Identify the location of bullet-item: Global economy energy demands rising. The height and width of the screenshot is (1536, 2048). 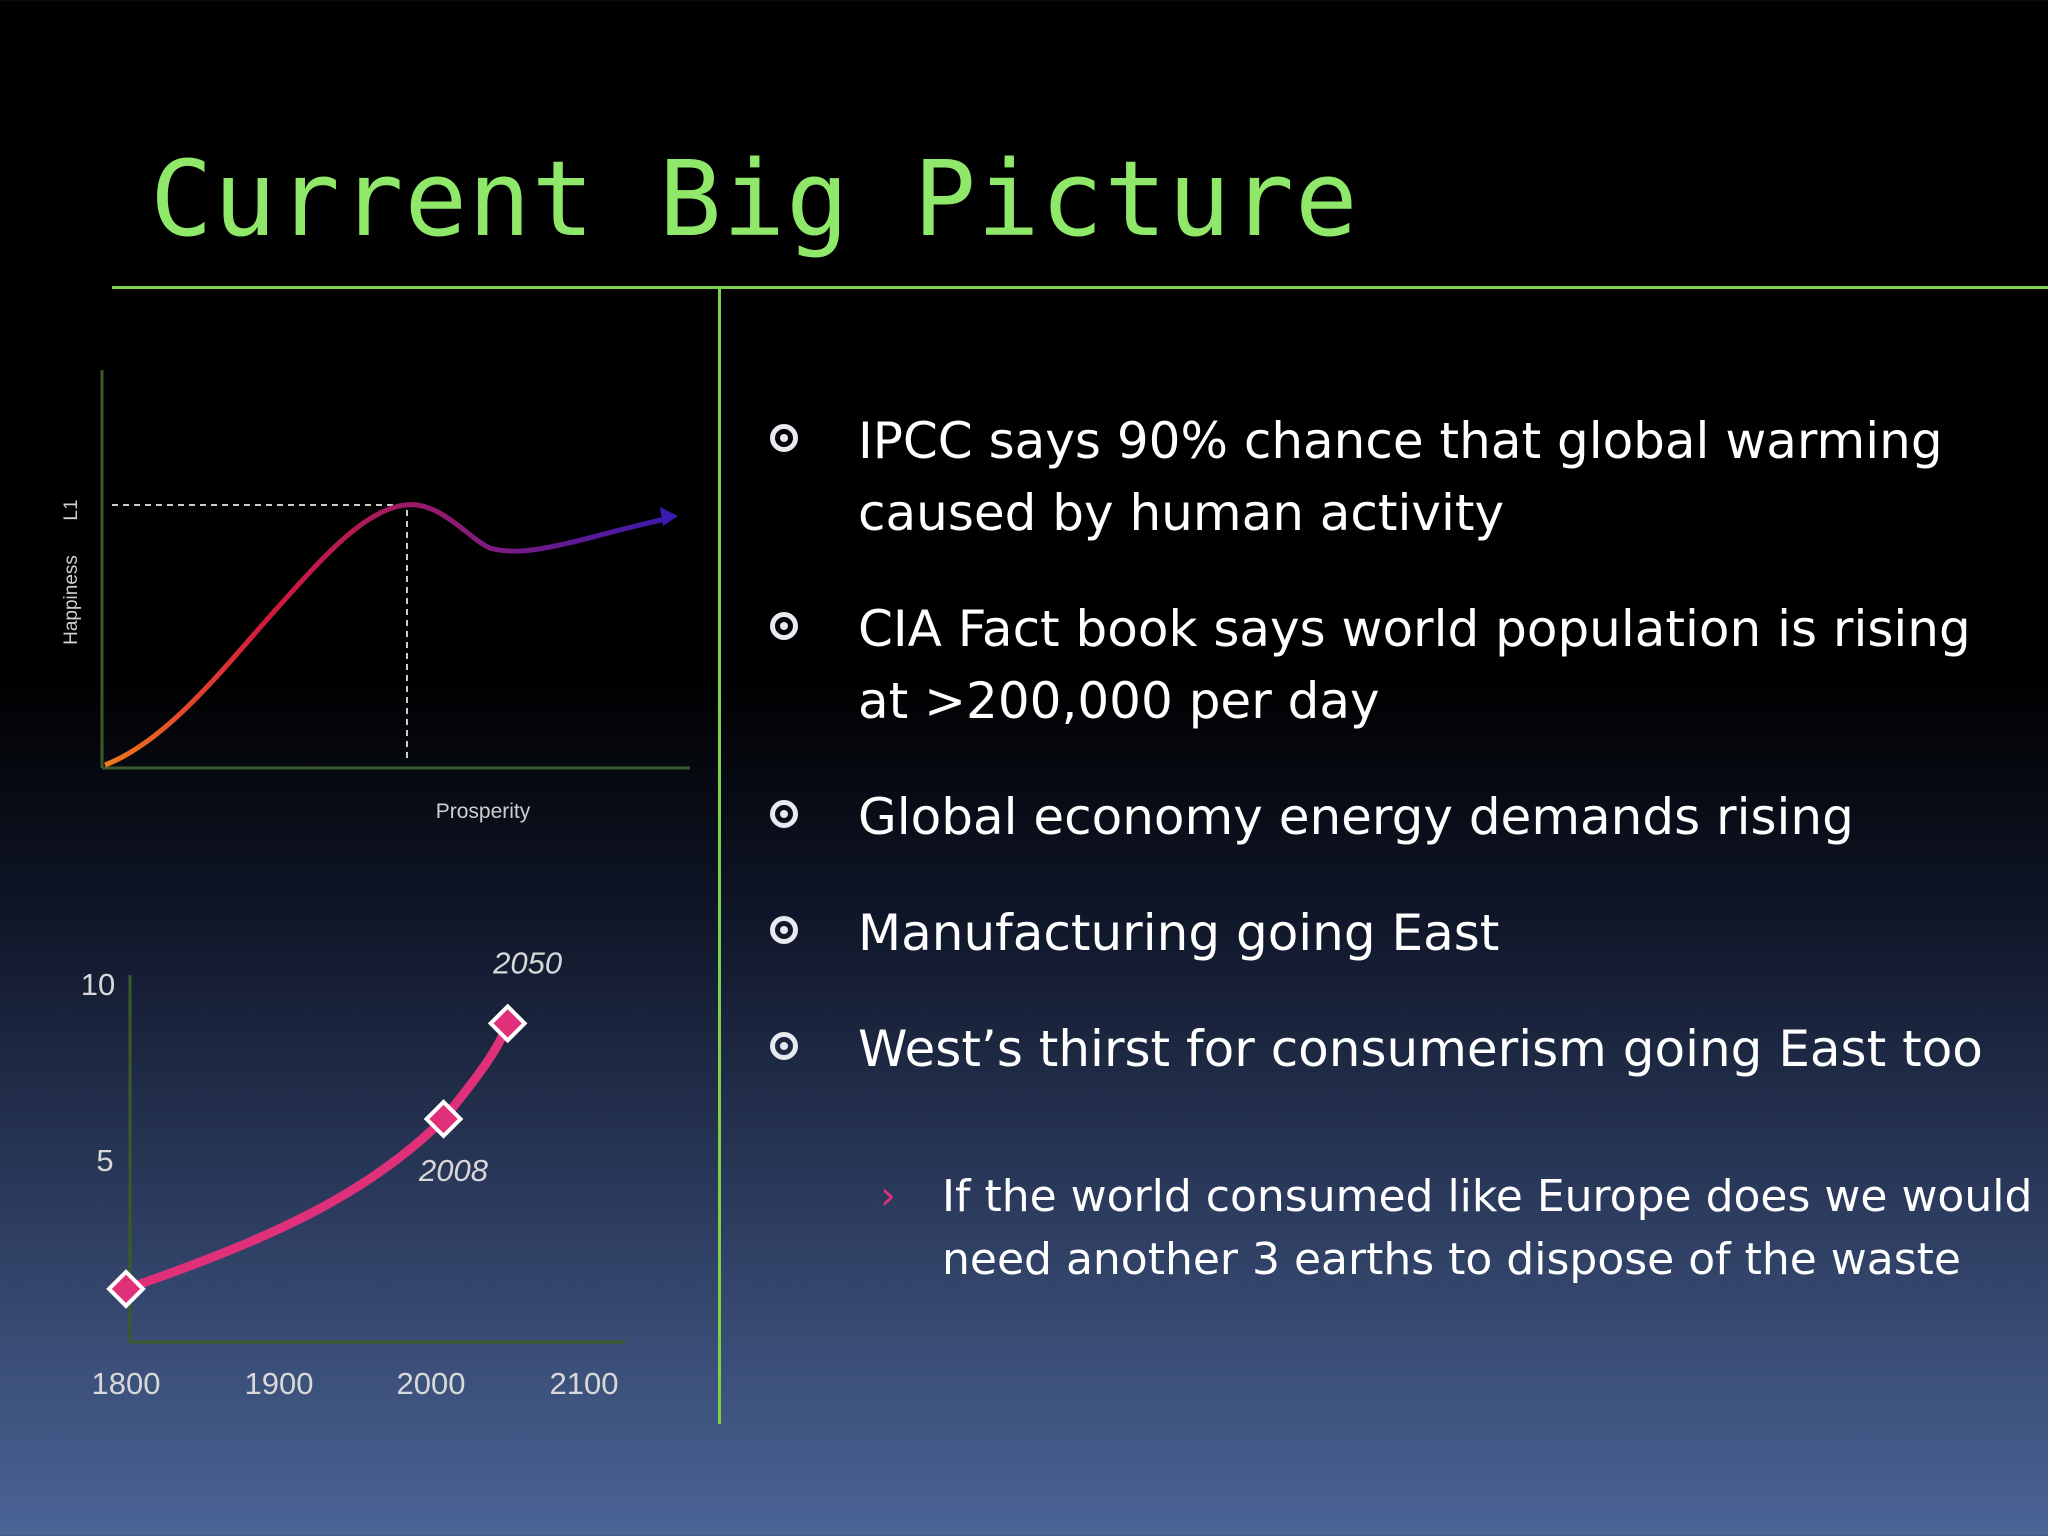
(1400, 817).